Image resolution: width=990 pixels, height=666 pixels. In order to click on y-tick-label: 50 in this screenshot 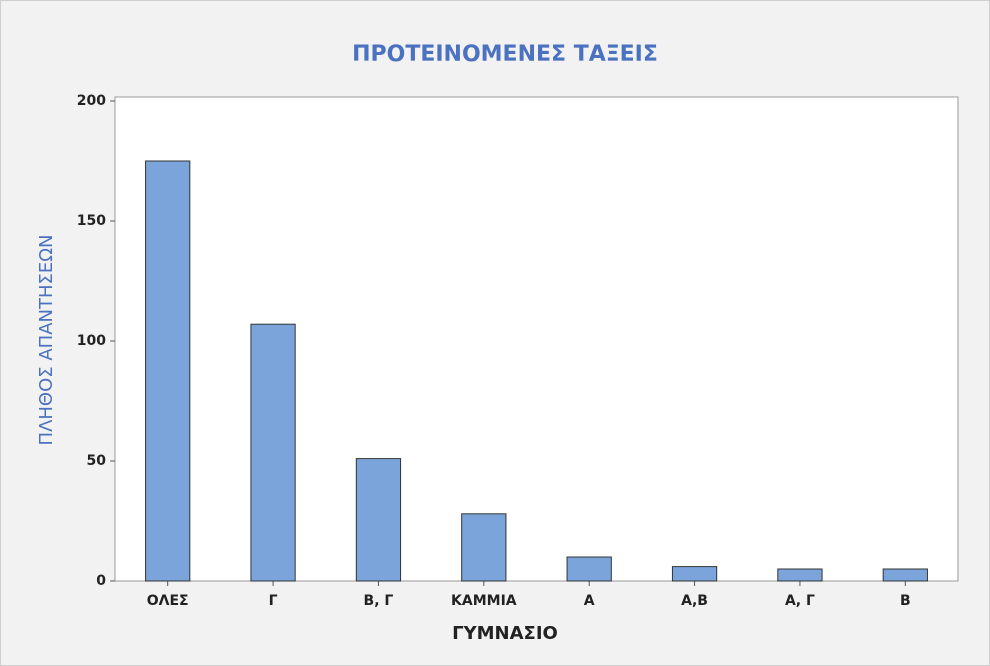, I will do `click(97, 461)`.